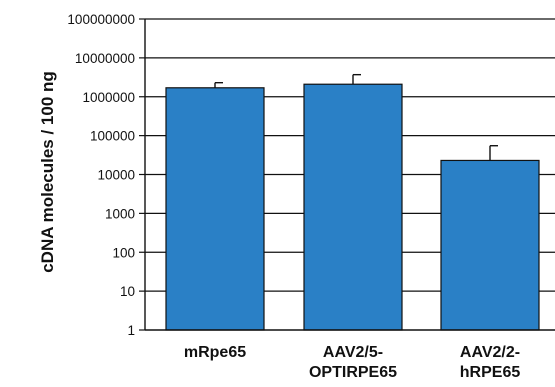  Describe the element at coordinates (123, 252) in the screenshot. I see `y-tick-label: 100` at that location.